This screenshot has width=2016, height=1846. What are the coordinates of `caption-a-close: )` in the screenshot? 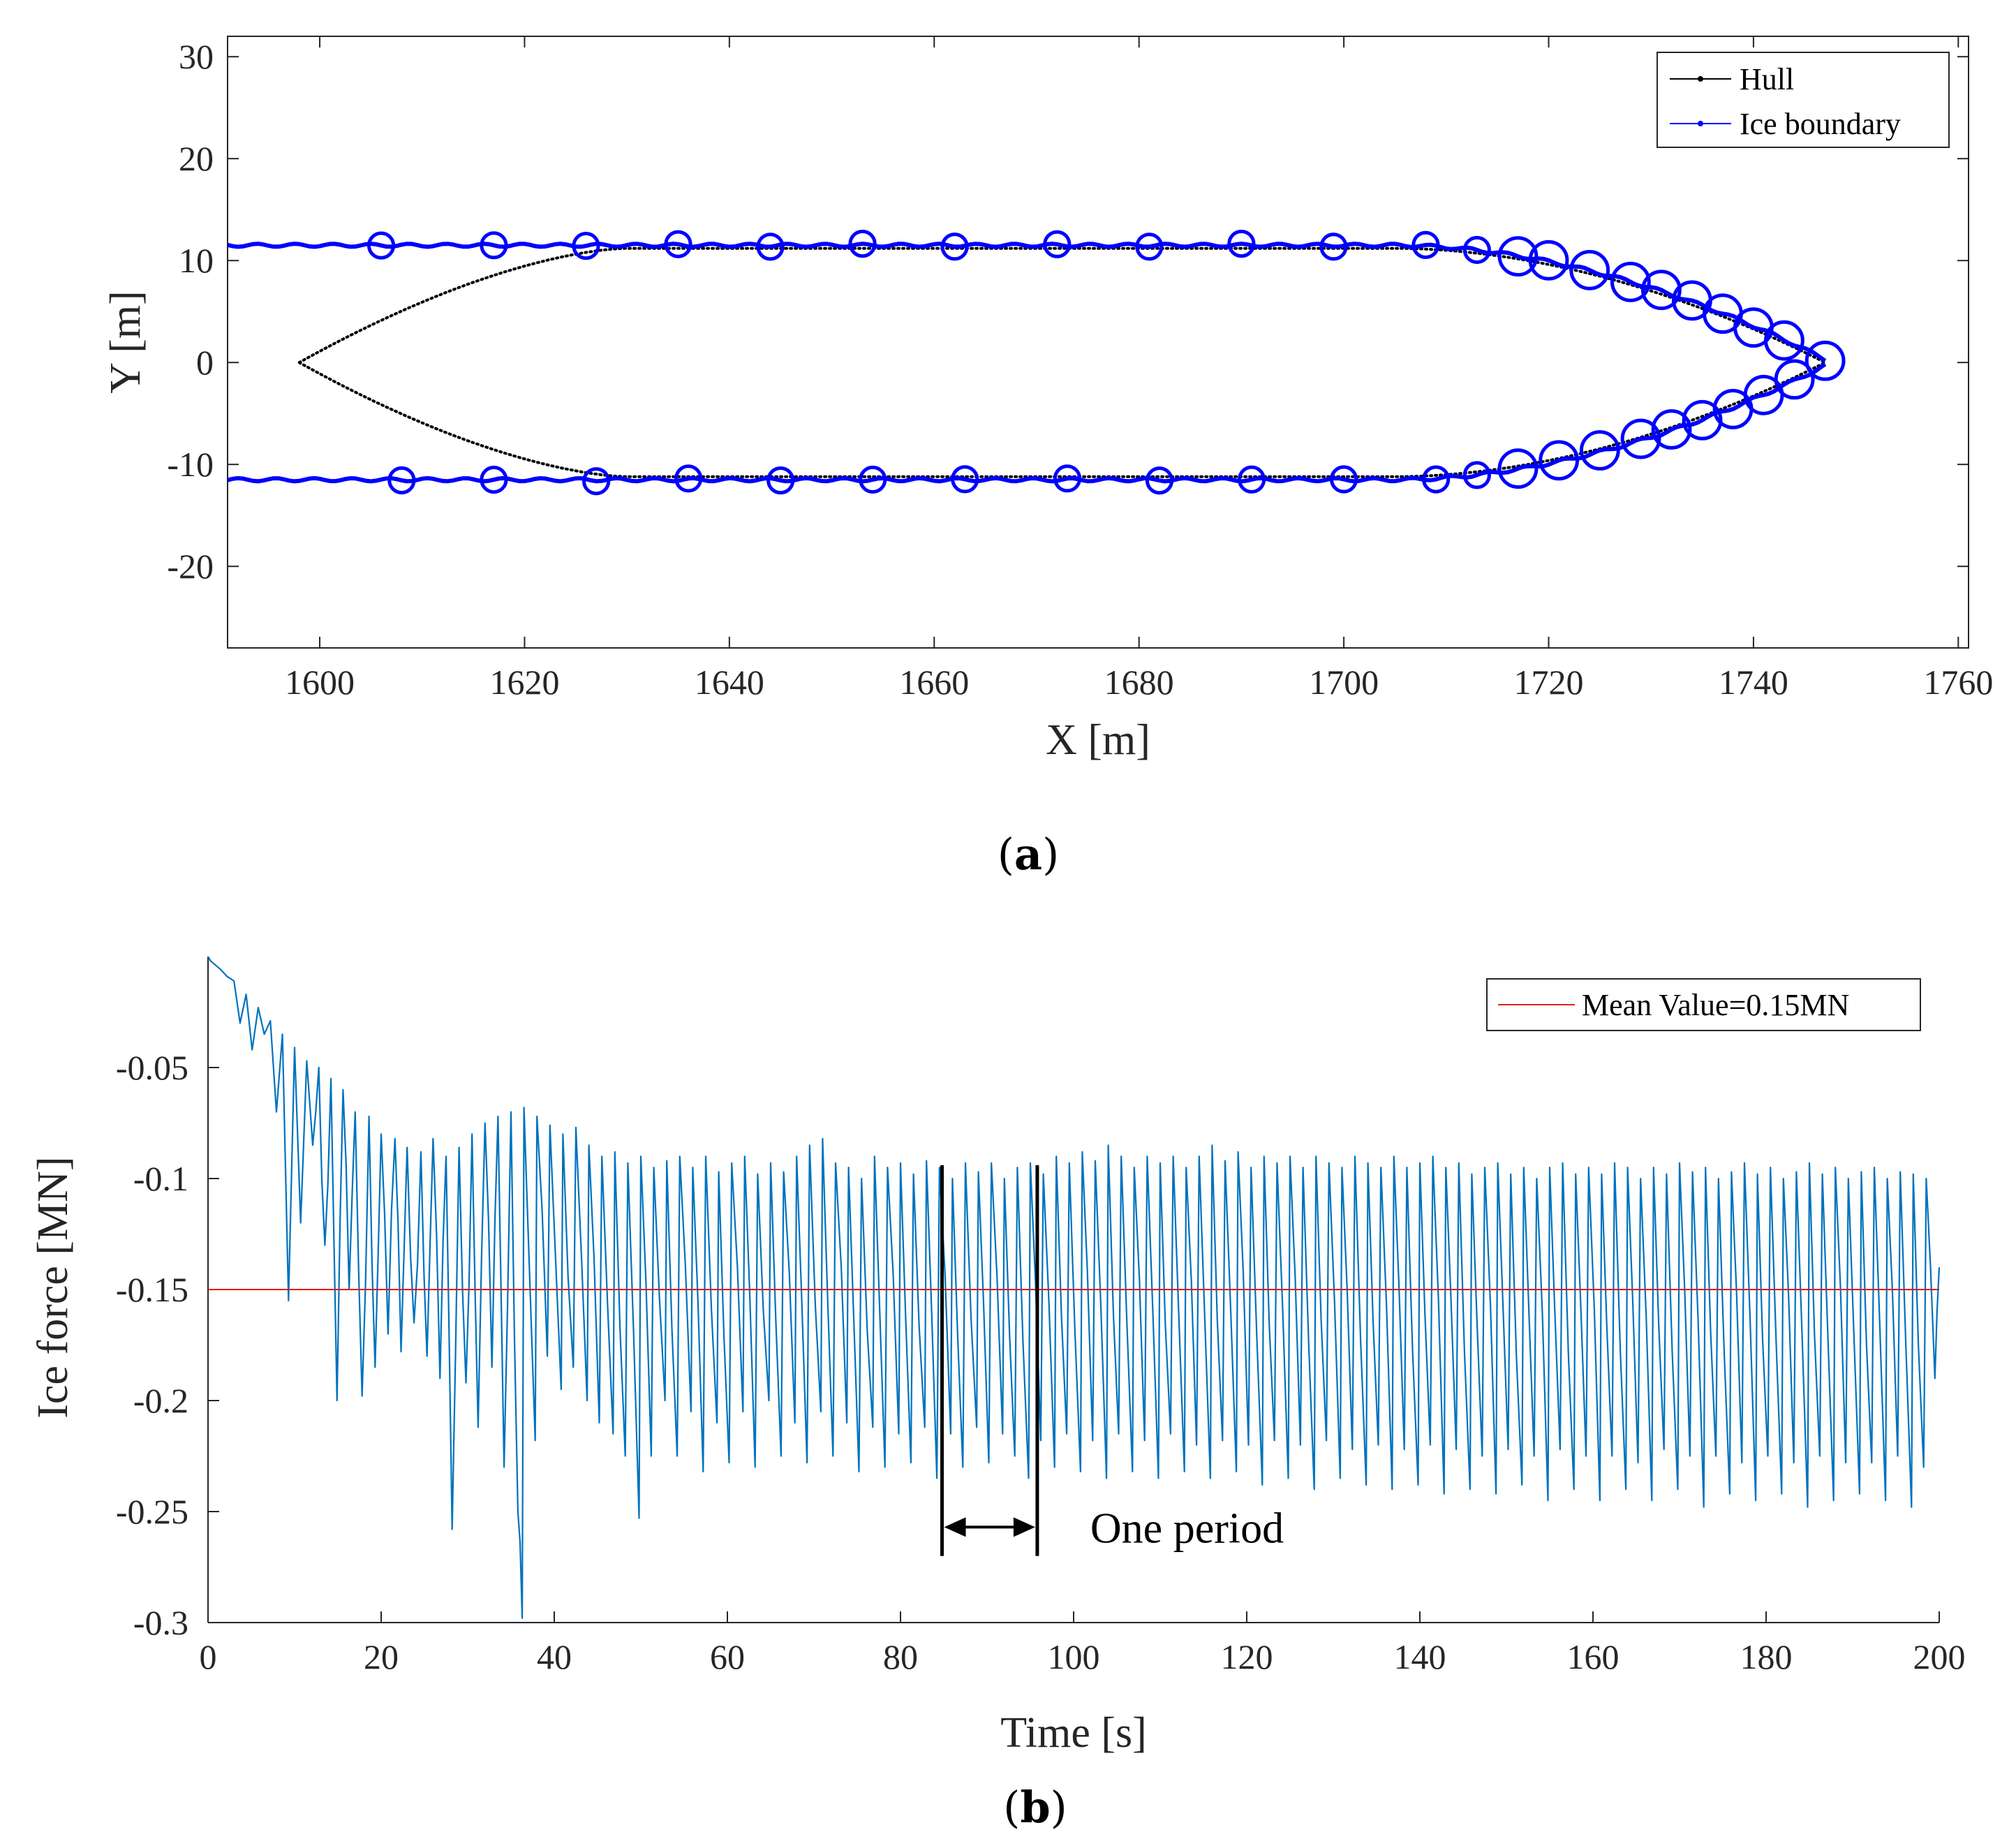 It's located at (1050, 855).